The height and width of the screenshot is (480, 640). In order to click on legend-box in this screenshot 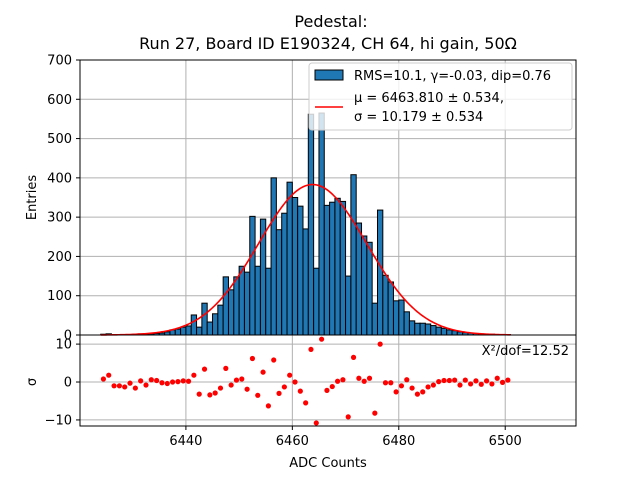, I will do `click(440, 96)`.